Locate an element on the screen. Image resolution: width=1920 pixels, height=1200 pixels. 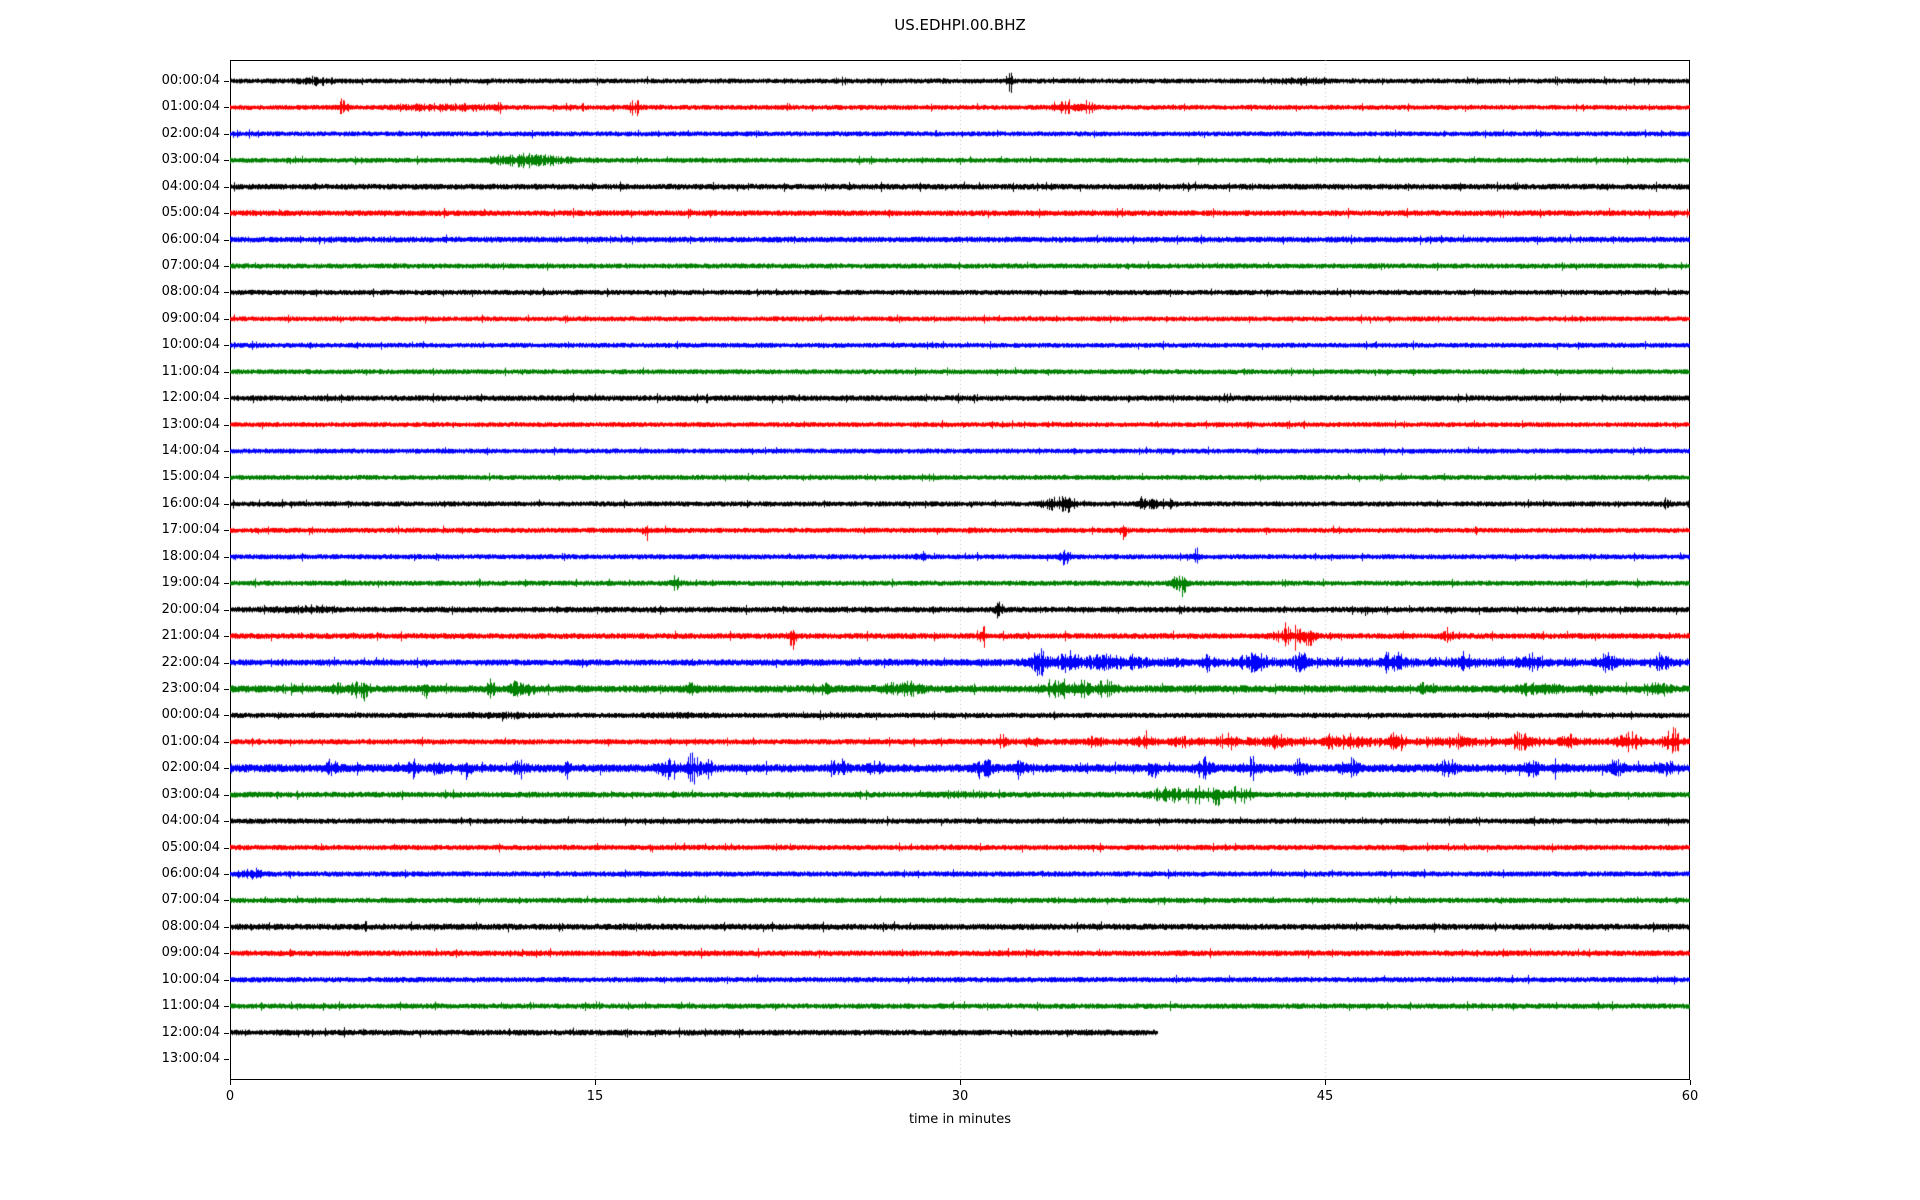
y-tick-label: 23:00:04 is located at coordinates (190, 688).